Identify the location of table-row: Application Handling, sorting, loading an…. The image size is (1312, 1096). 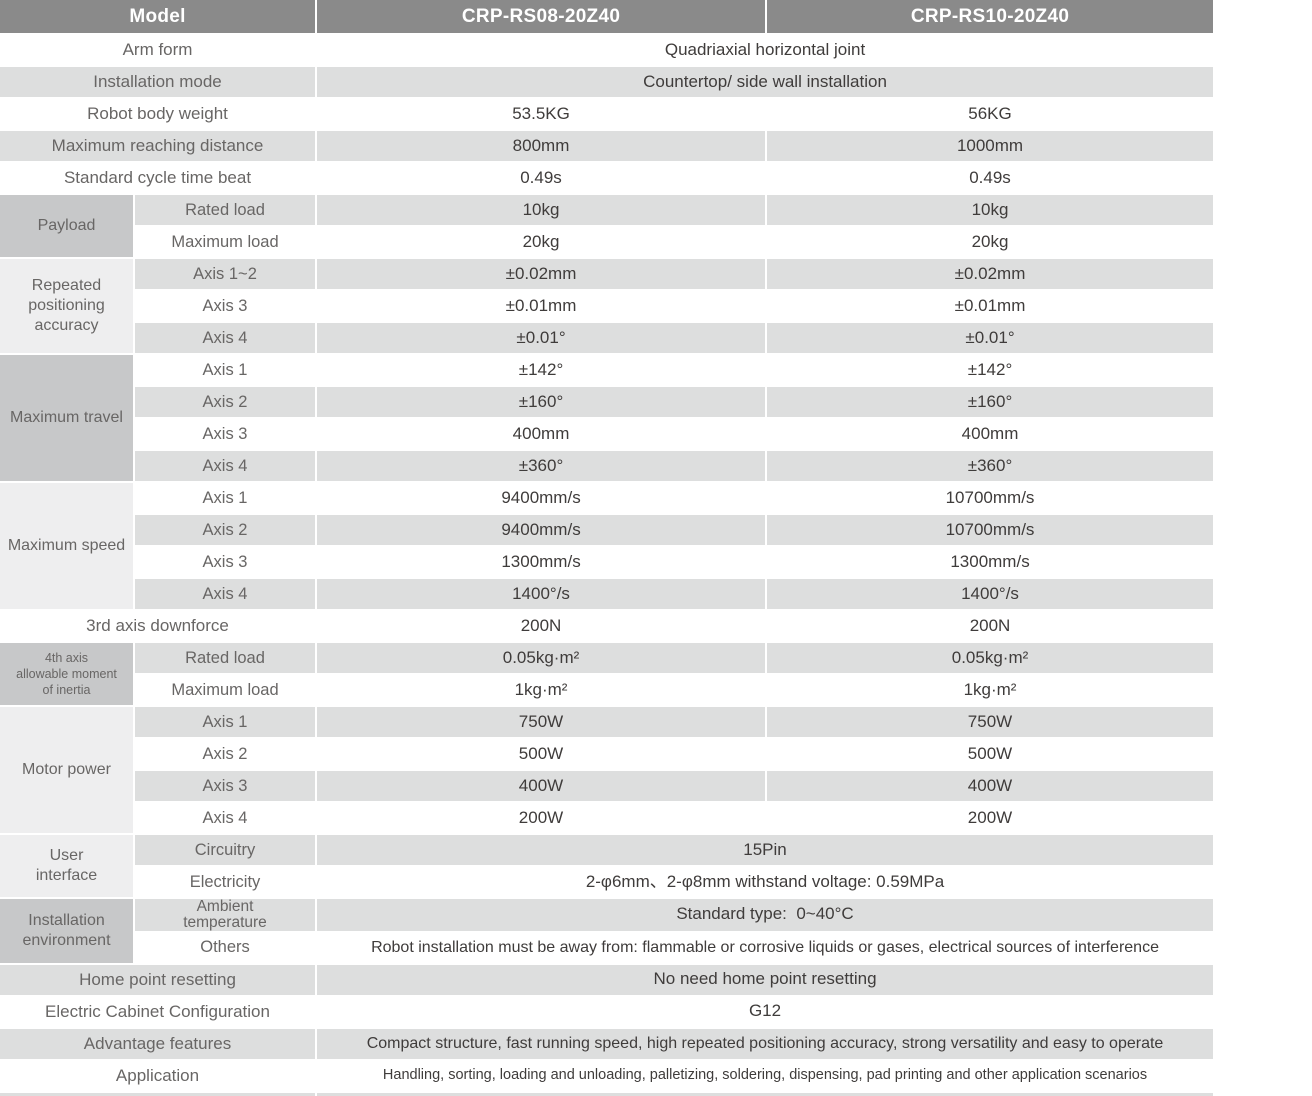
(607, 1075).